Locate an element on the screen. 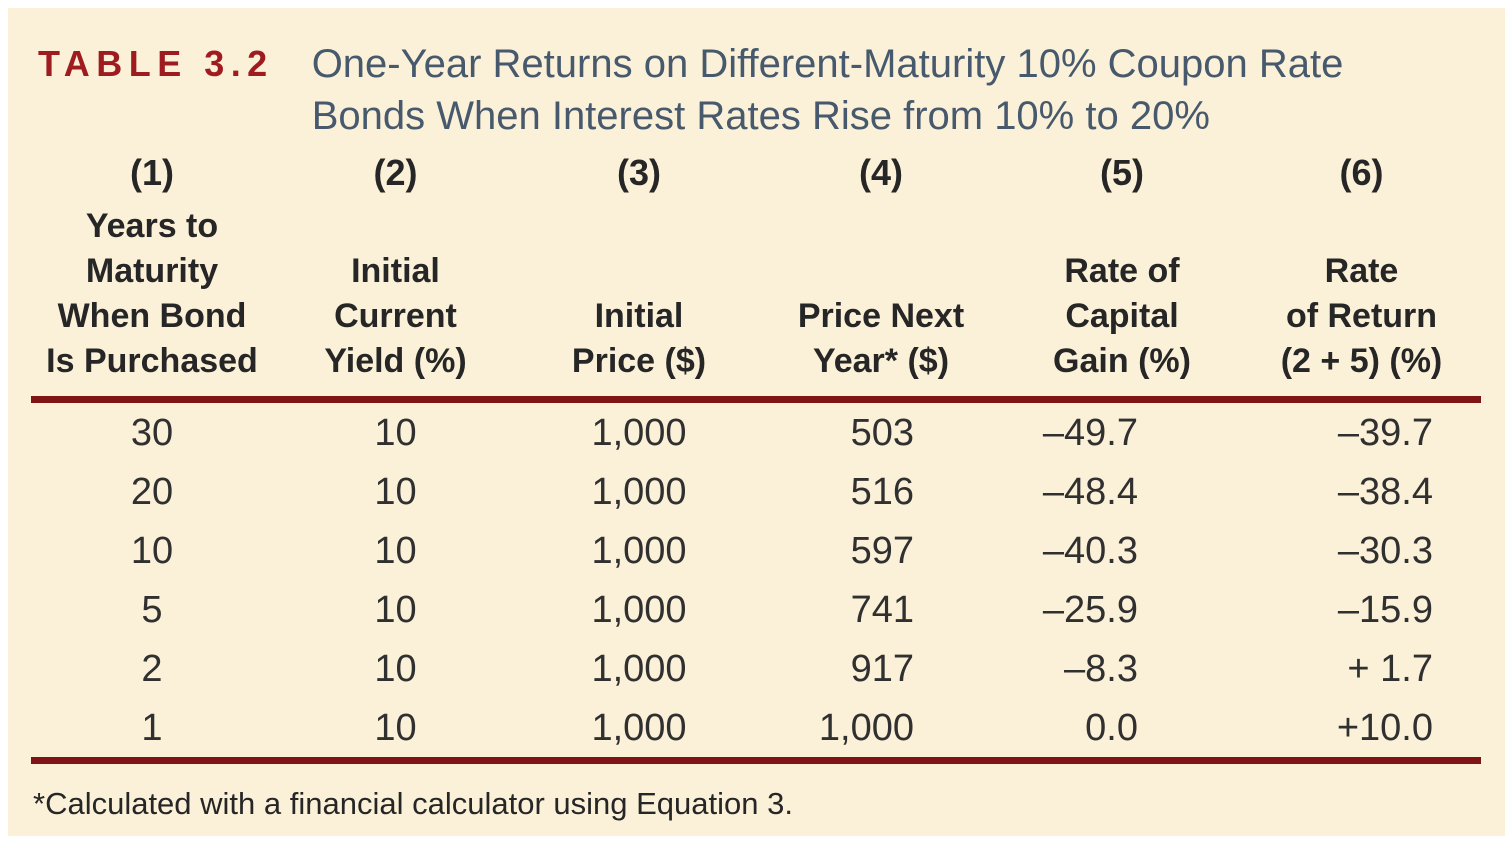  cell-years: 20 is located at coordinates (152, 491).